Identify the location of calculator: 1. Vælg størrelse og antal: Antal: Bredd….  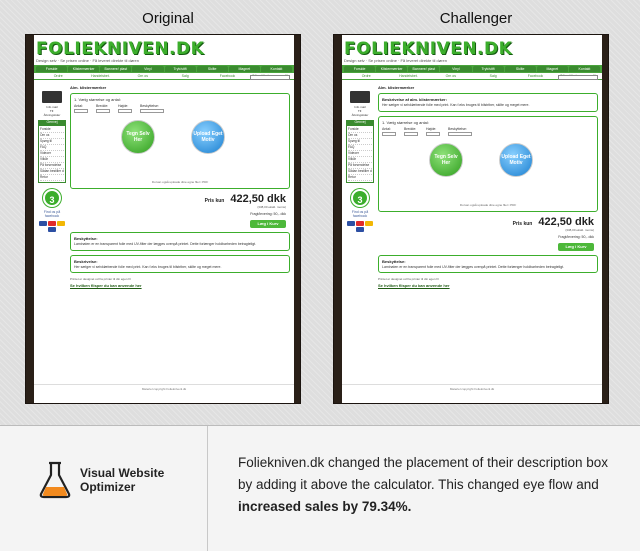
(180, 141).